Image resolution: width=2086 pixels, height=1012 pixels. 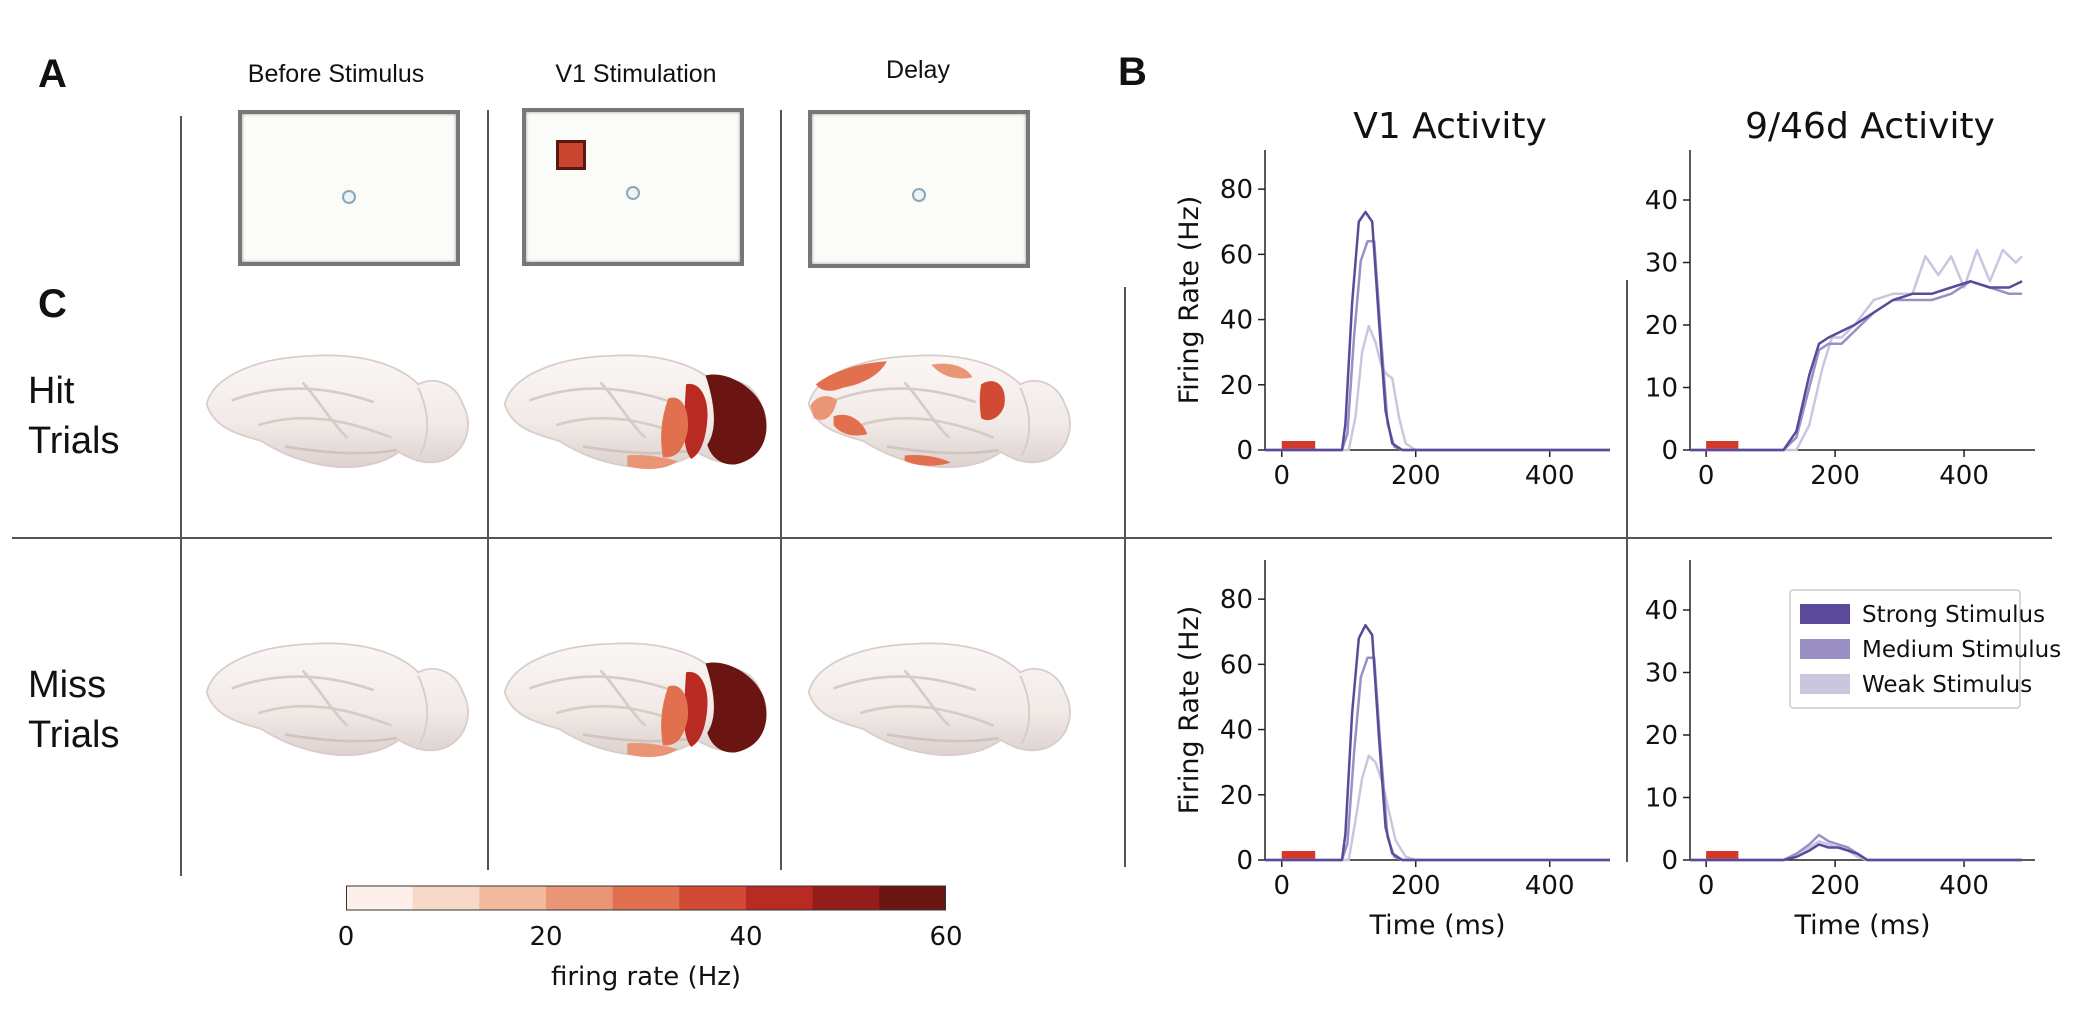 I want to click on region-prefrontal-activation, so click(x=851, y=376).